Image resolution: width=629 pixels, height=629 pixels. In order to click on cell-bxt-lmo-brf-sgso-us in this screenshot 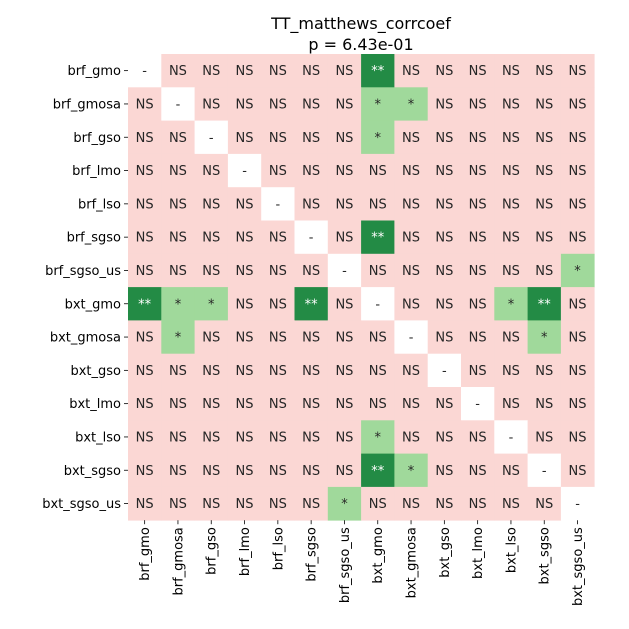, I will do `click(344, 404)`.